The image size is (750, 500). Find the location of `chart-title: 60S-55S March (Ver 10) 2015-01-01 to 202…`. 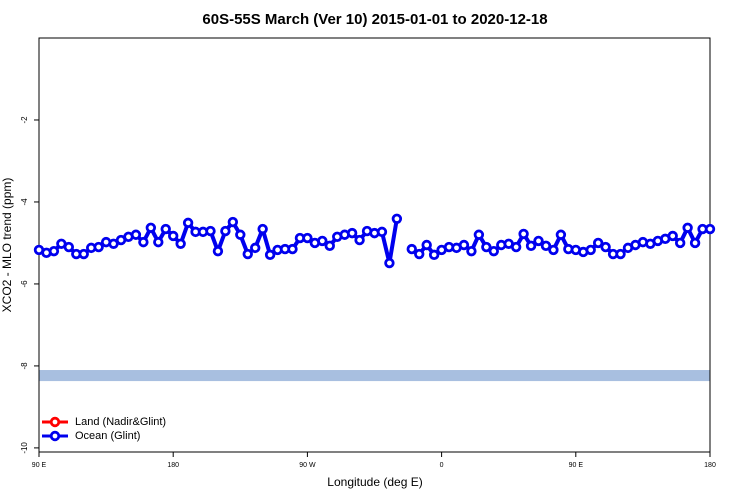

chart-title: 60S-55S March (Ver 10) 2015-01-01 to 202… is located at coordinates (374, 19).